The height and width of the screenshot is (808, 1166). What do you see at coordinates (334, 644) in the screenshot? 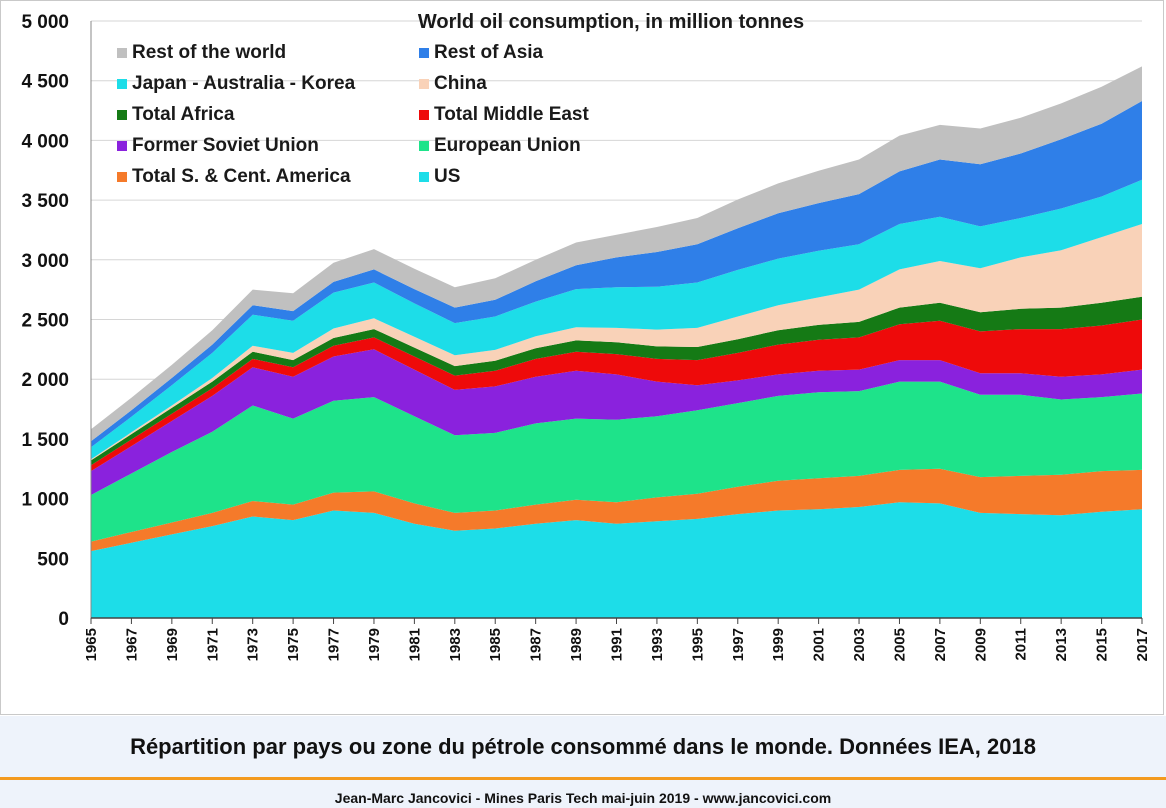
I see `x-tick-label: 1977` at bounding box center [334, 644].